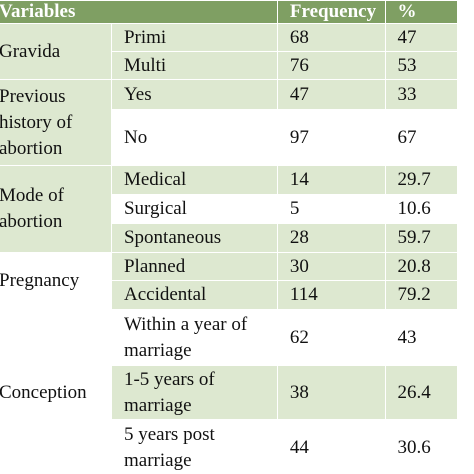 The width and height of the screenshot is (474, 474). What do you see at coordinates (331, 94) in the screenshot?
I see `frequency-cell: 47` at bounding box center [331, 94].